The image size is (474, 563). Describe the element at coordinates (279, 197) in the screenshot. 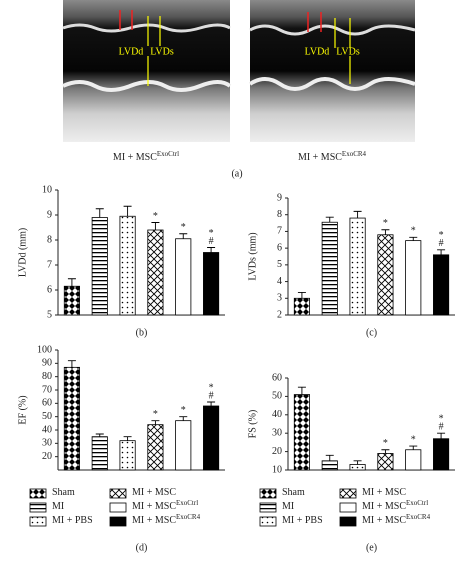

I see `y-tick-label: 9` at that location.